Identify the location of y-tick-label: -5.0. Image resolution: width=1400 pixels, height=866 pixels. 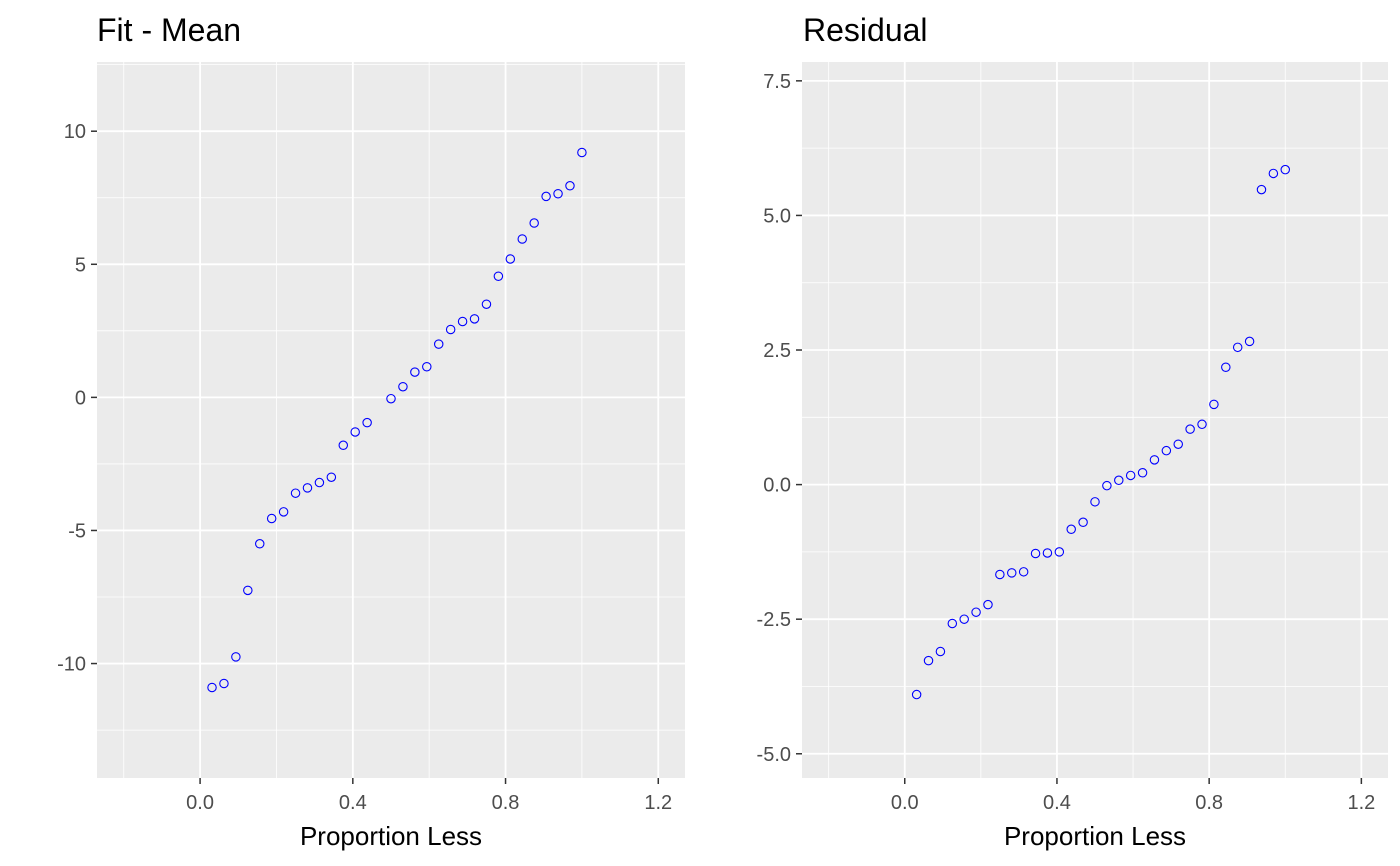
(774, 755).